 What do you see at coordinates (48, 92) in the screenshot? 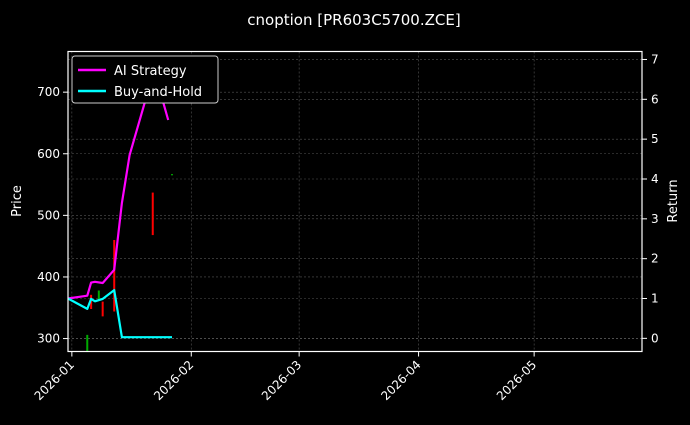
I see `y-tick-label: 700` at bounding box center [48, 92].